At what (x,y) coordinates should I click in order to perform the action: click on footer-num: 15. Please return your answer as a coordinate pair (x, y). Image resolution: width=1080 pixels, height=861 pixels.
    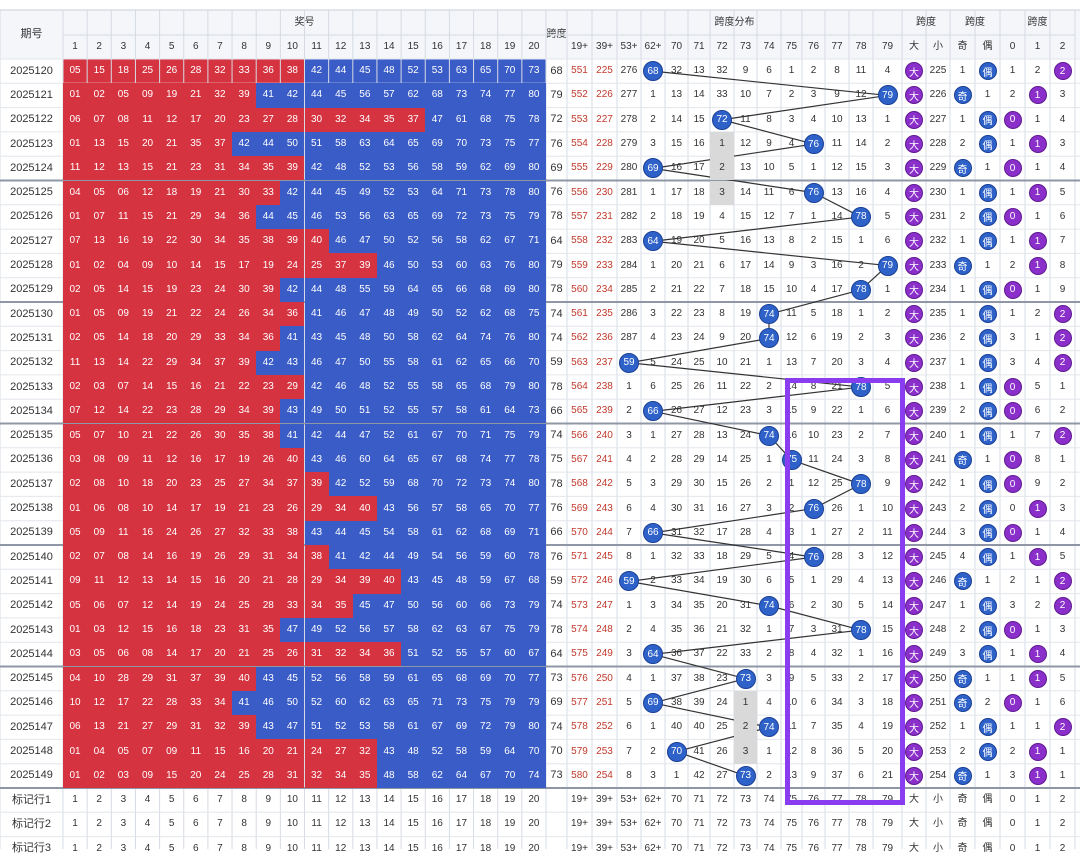
    Looking at the image, I should click on (413, 848).